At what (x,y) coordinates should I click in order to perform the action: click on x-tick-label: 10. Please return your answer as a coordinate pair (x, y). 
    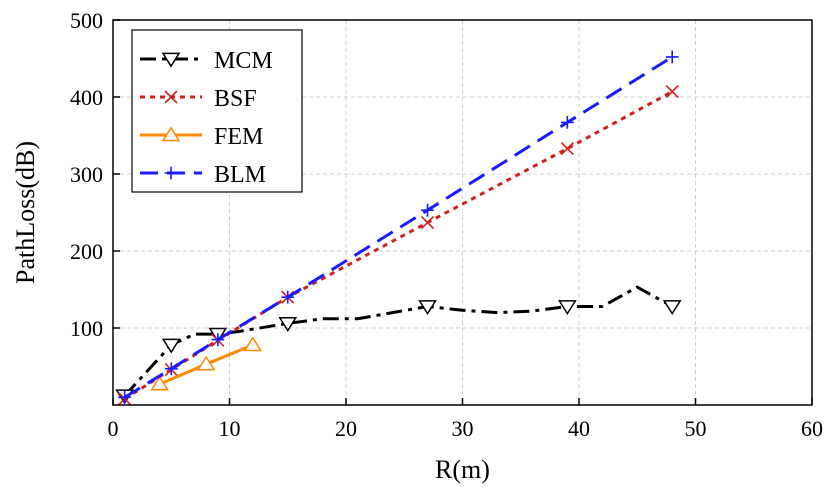
    Looking at the image, I should click on (230, 428).